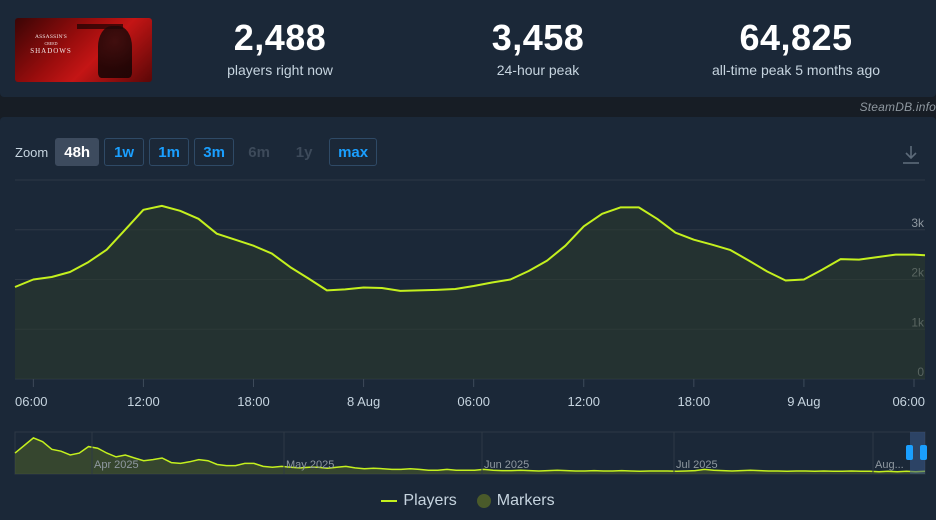  I want to click on legend-players: Players, so click(419, 501).